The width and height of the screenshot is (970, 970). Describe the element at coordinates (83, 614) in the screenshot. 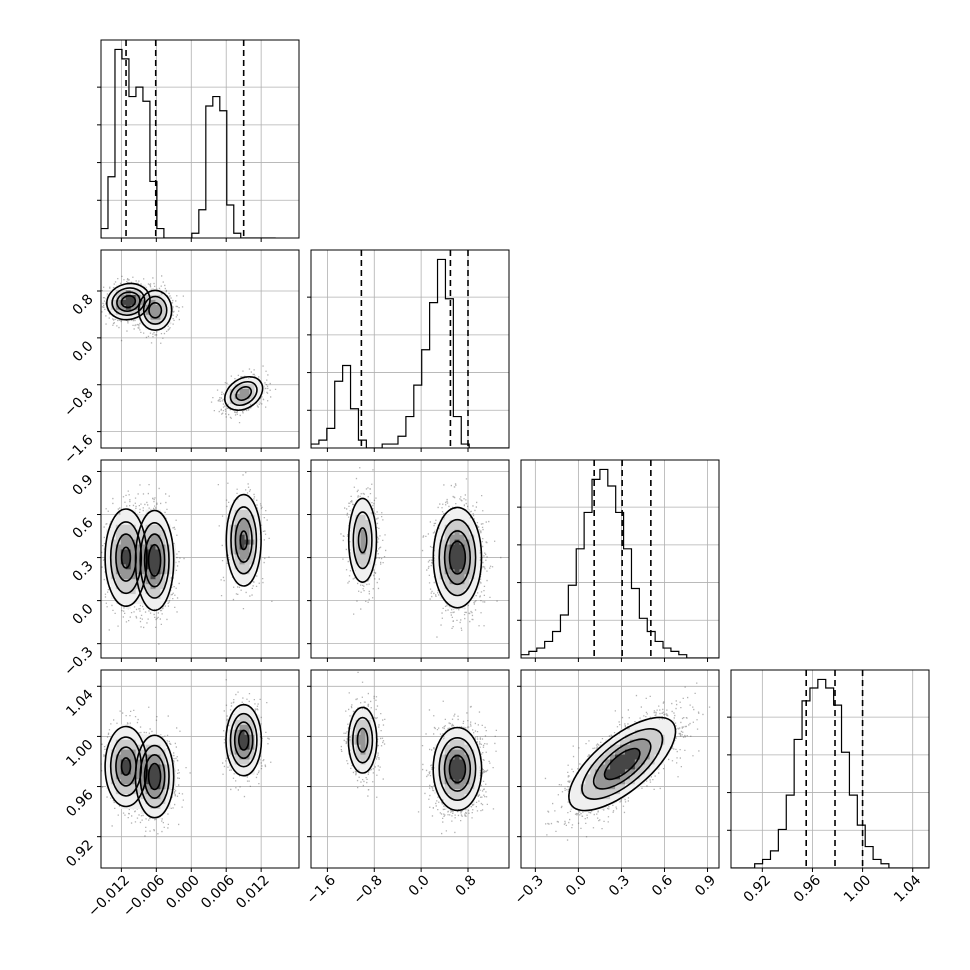

I see `y-tick-label: 0.0` at that location.